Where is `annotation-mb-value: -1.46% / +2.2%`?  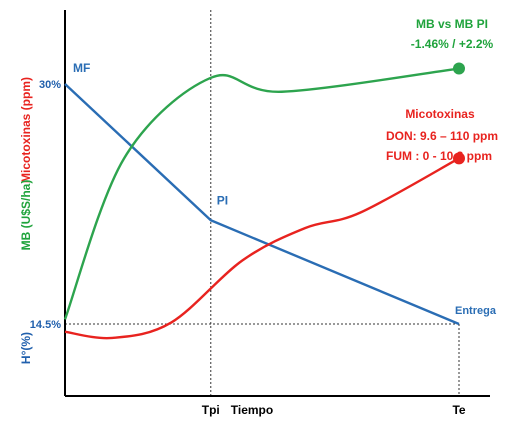
annotation-mb-value: -1.46% / +2.2% is located at coordinates (452, 44).